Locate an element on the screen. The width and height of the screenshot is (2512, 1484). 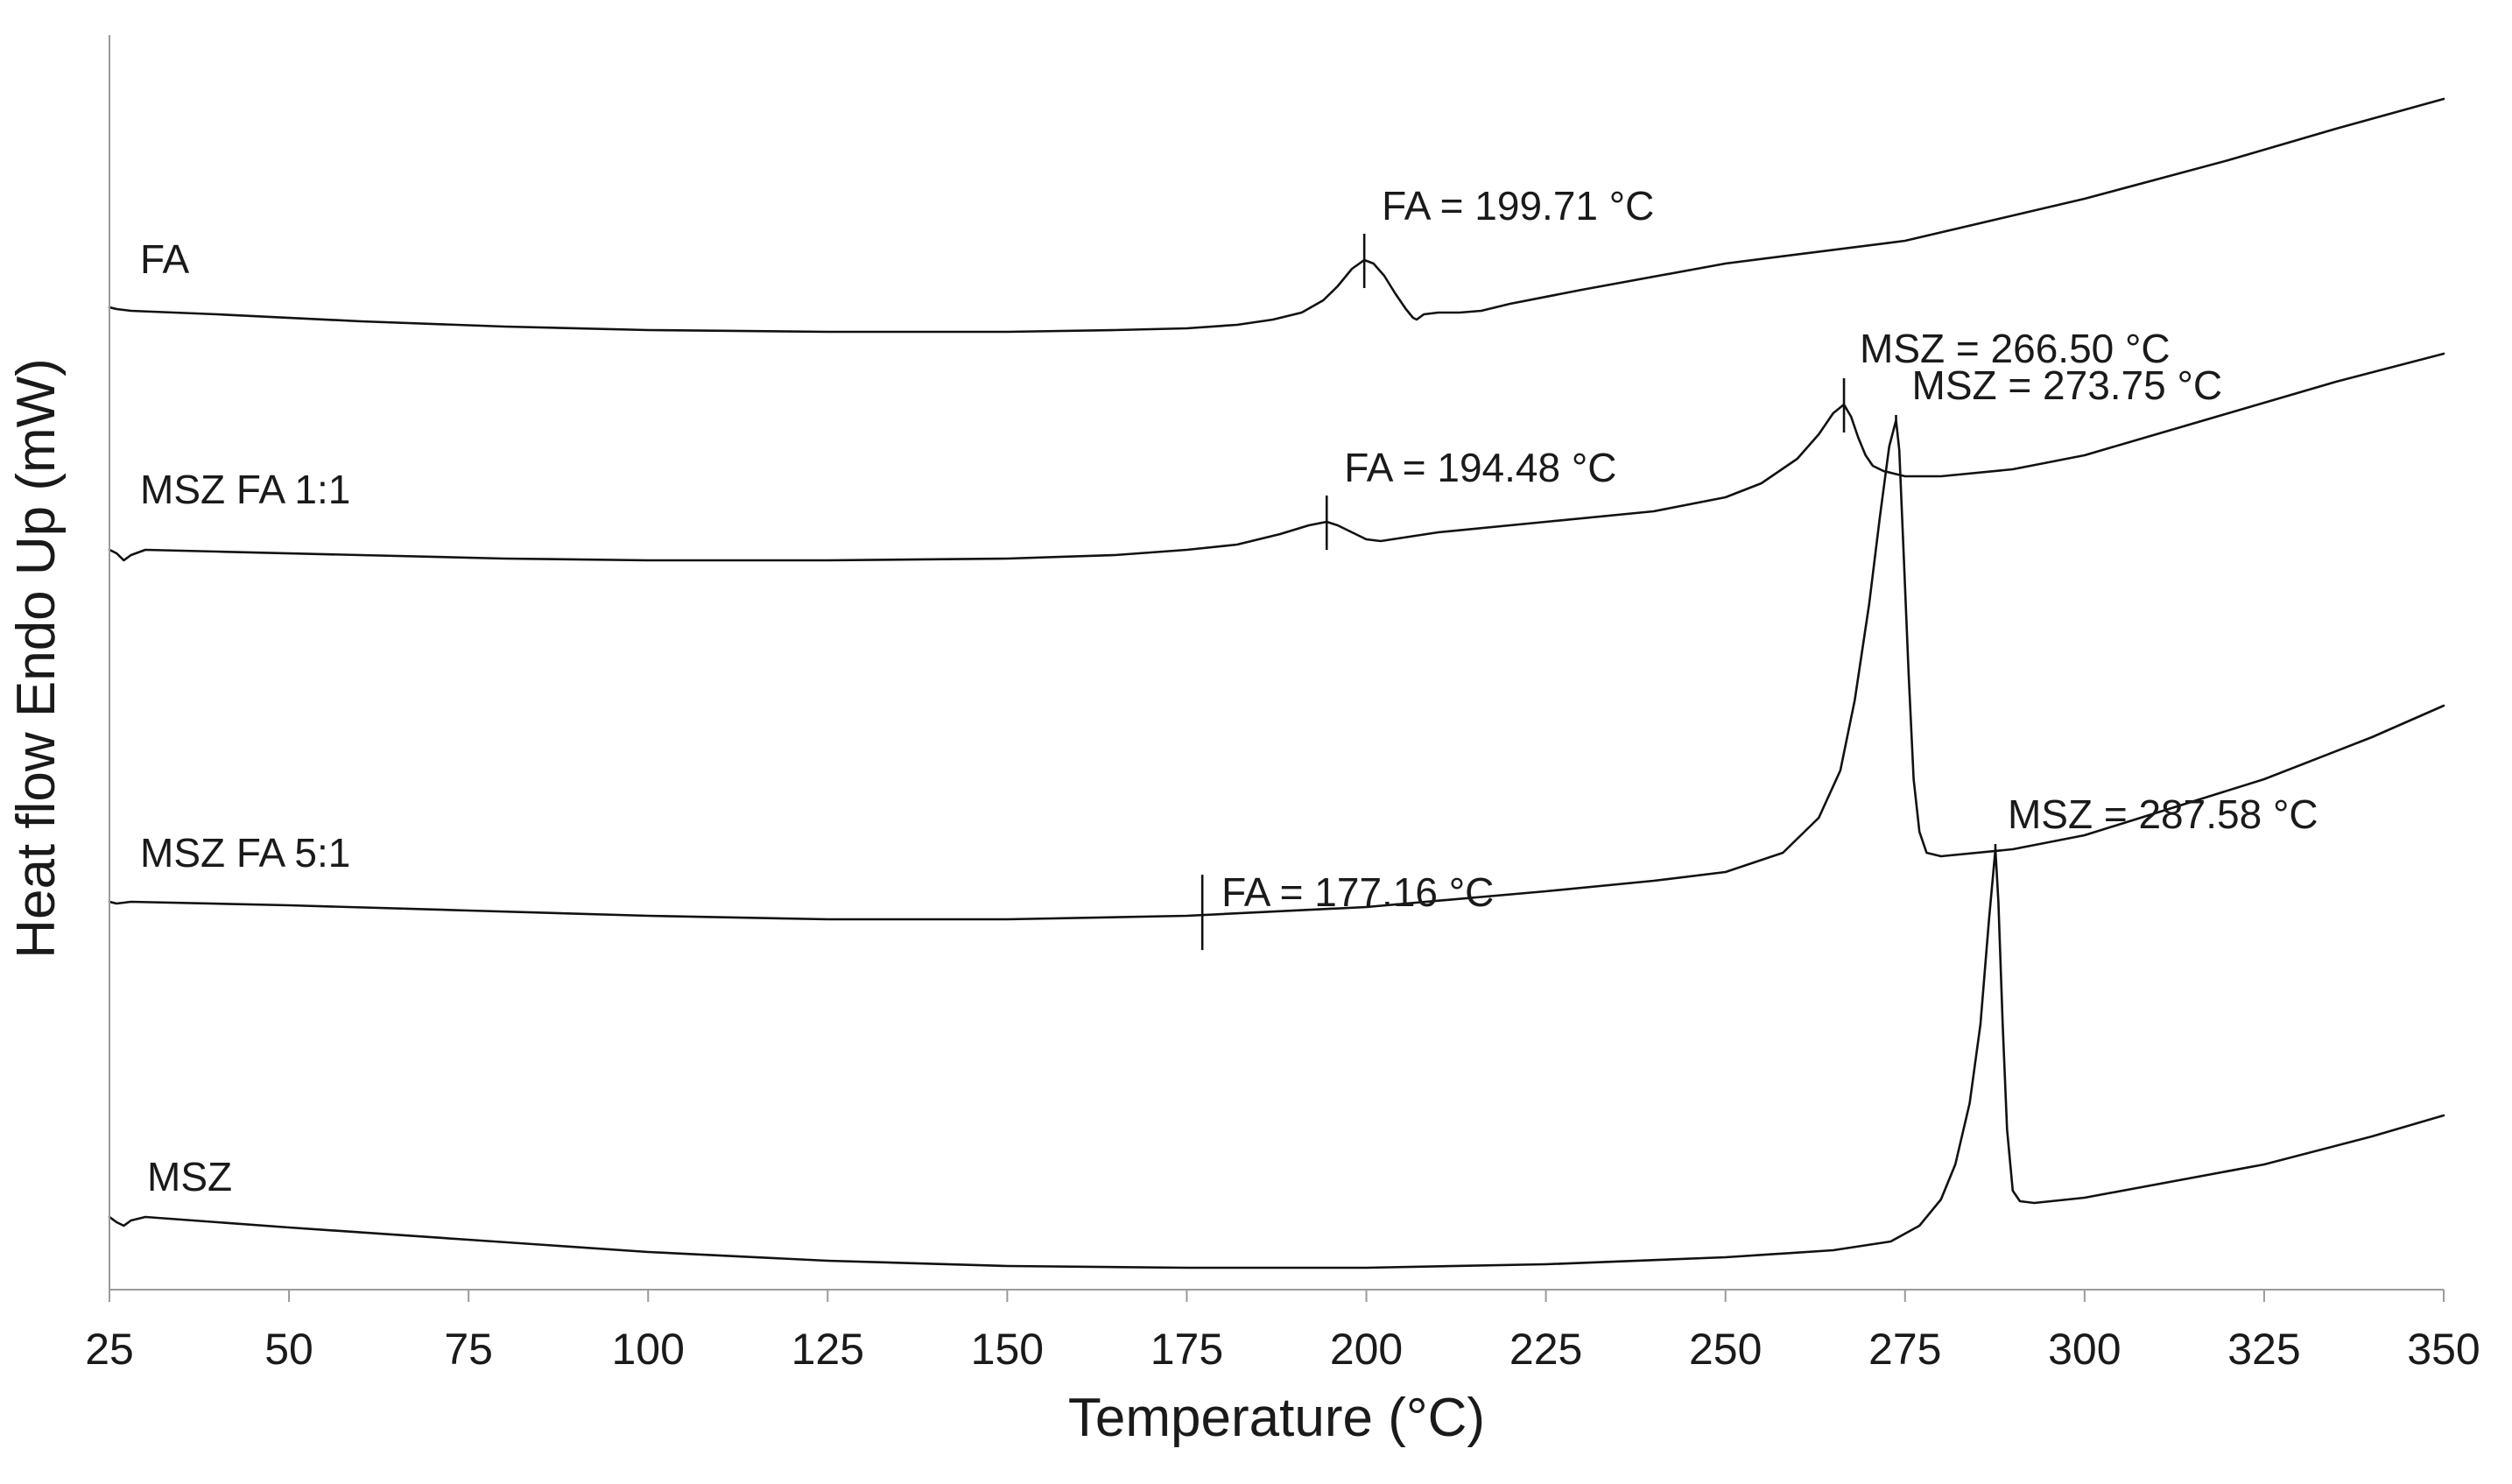
x-axis-ticks: 25 50 75 100 125 150 175 200 225 250 275 300 325 350 is located at coordinates (1283, 1332).